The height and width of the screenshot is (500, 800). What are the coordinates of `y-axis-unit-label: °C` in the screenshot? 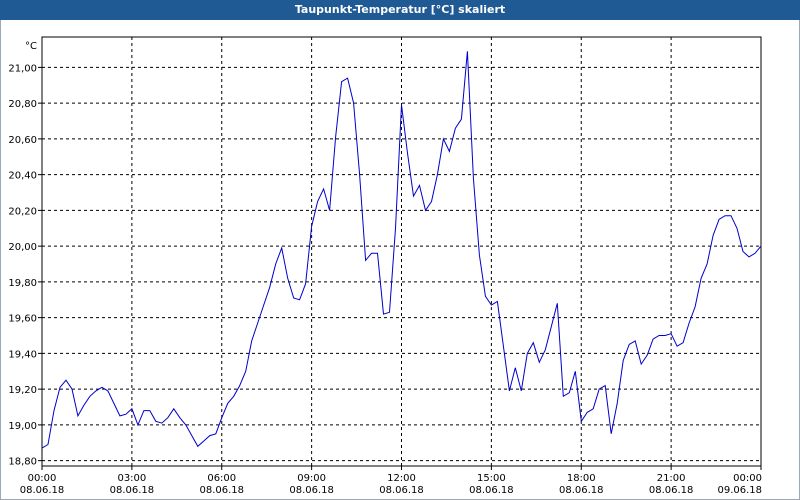 It's located at (31, 46).